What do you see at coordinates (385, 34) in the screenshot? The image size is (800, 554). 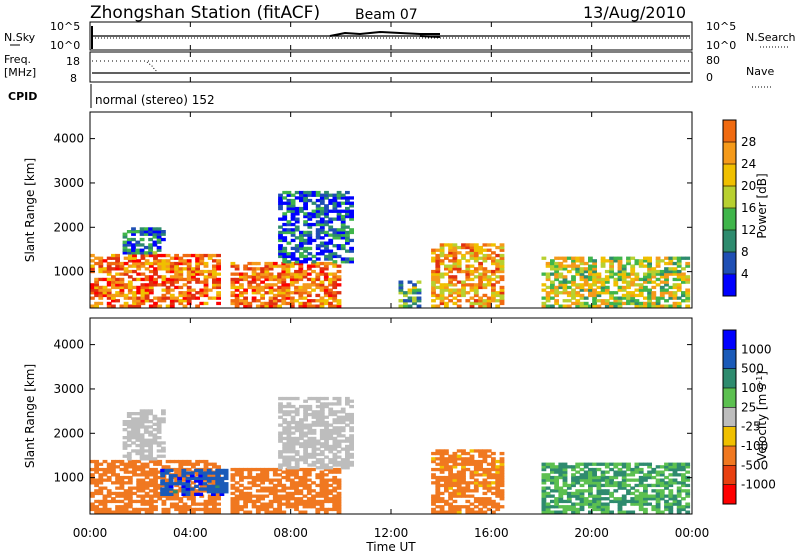 I see `noise-sky-peak` at bounding box center [385, 34].